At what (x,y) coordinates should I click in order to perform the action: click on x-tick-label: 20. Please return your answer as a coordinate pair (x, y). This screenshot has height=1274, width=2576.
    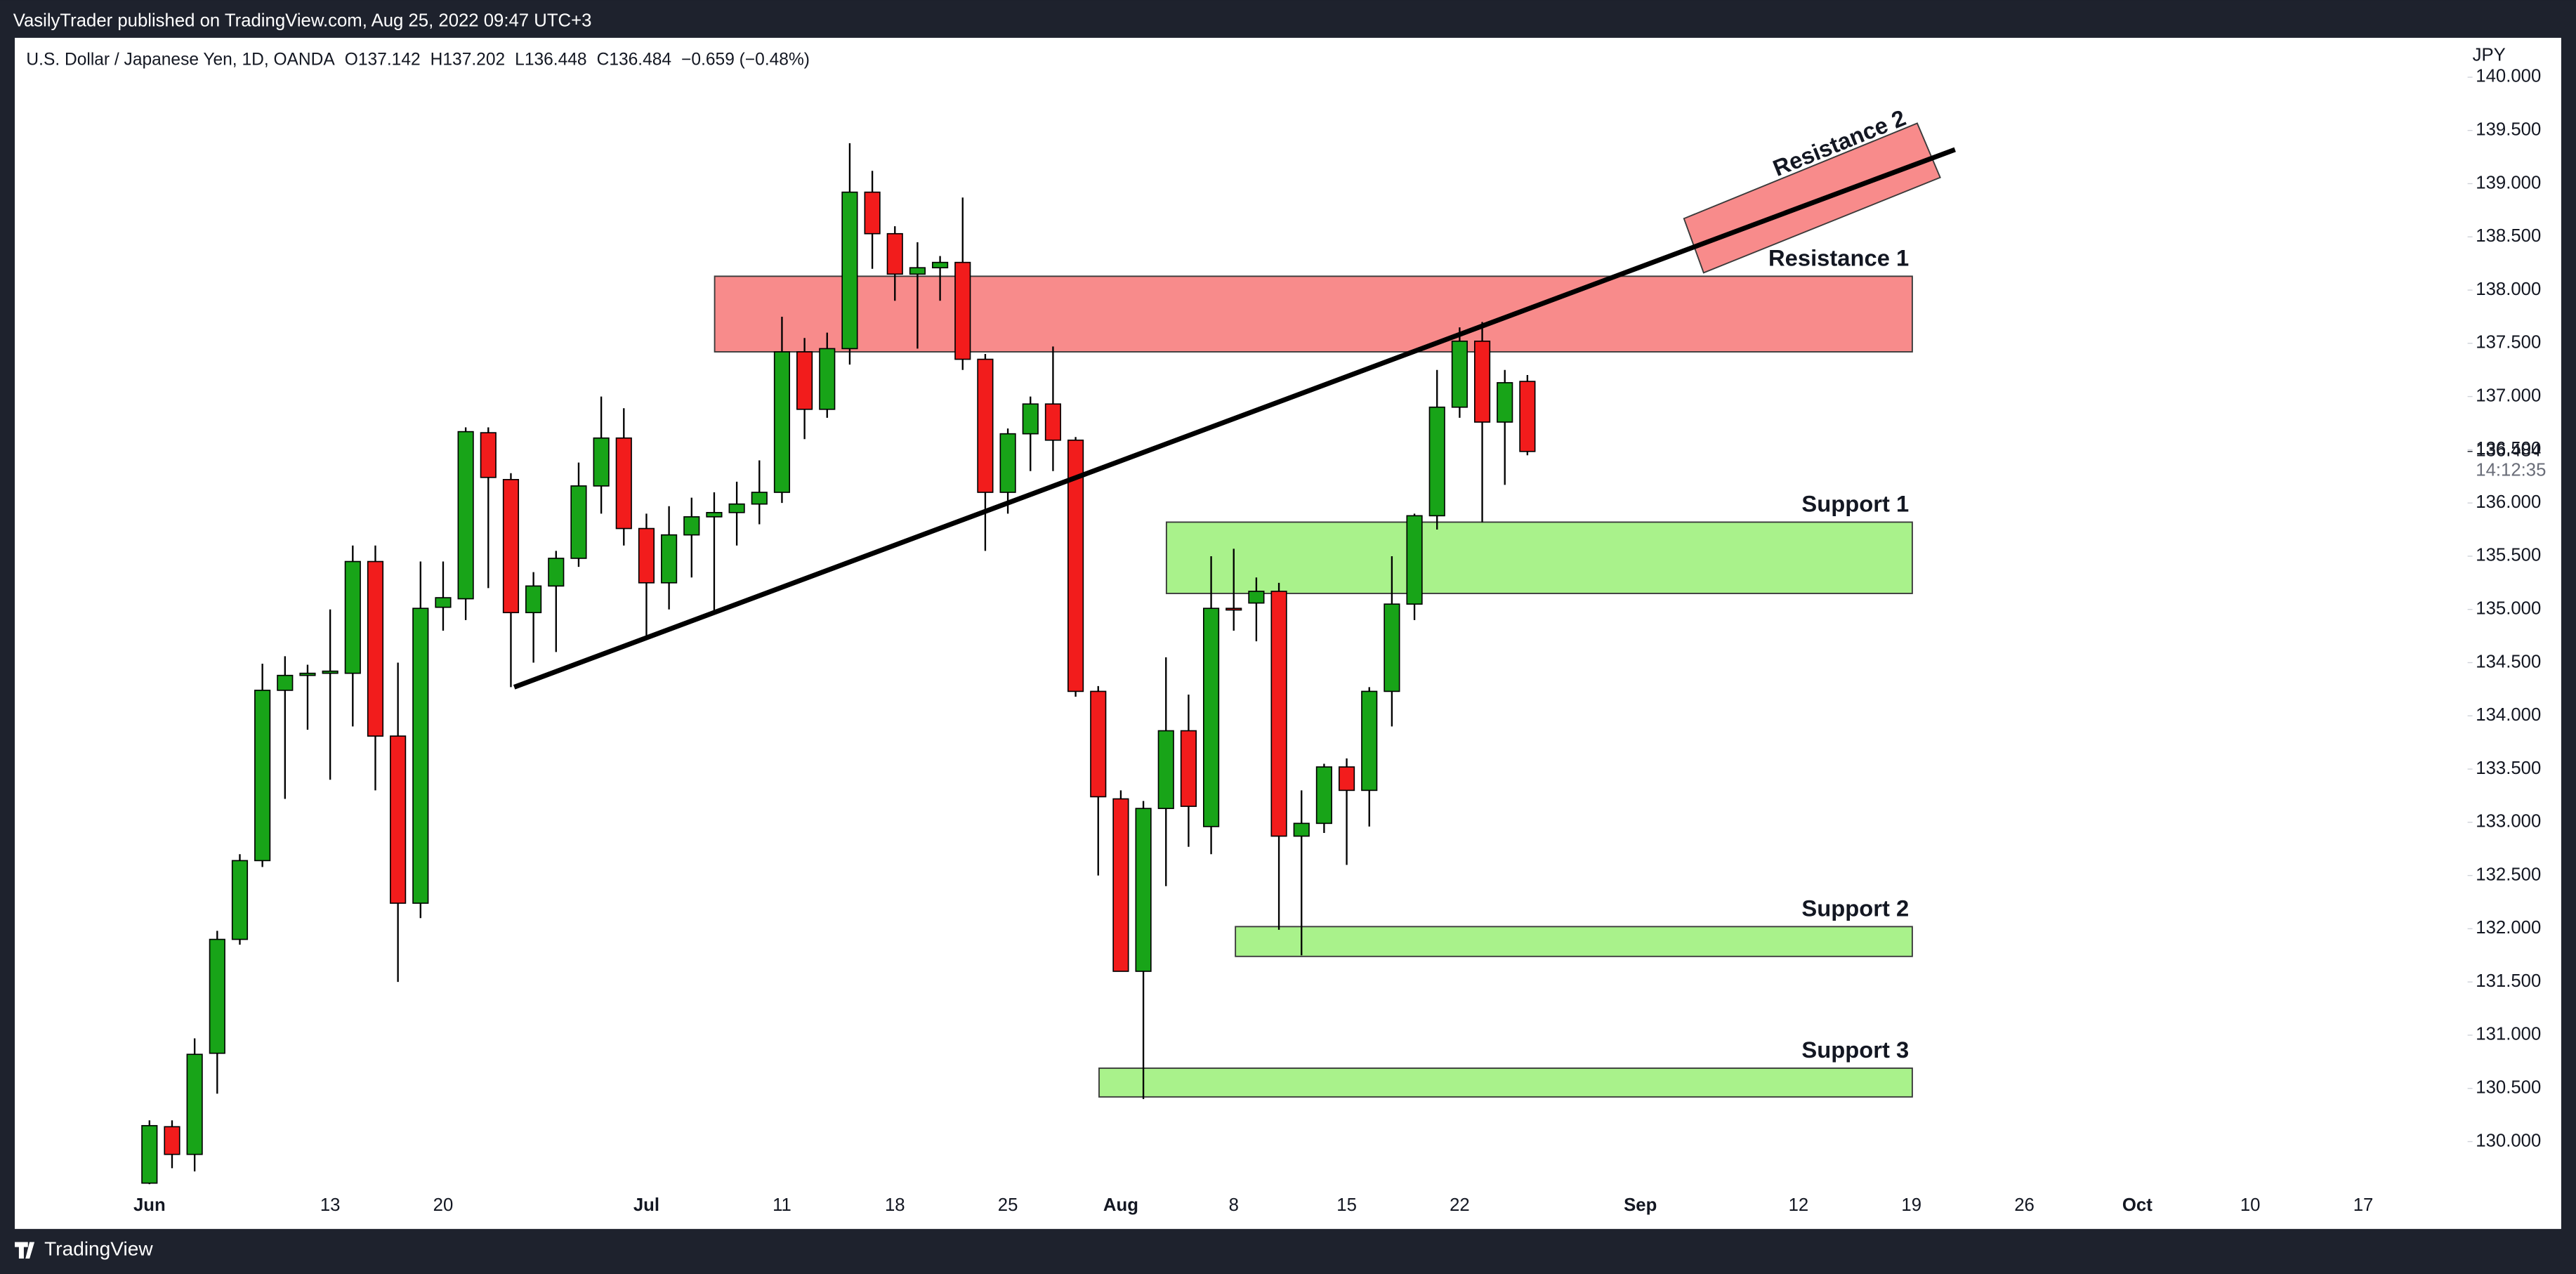
    Looking at the image, I should click on (443, 1205).